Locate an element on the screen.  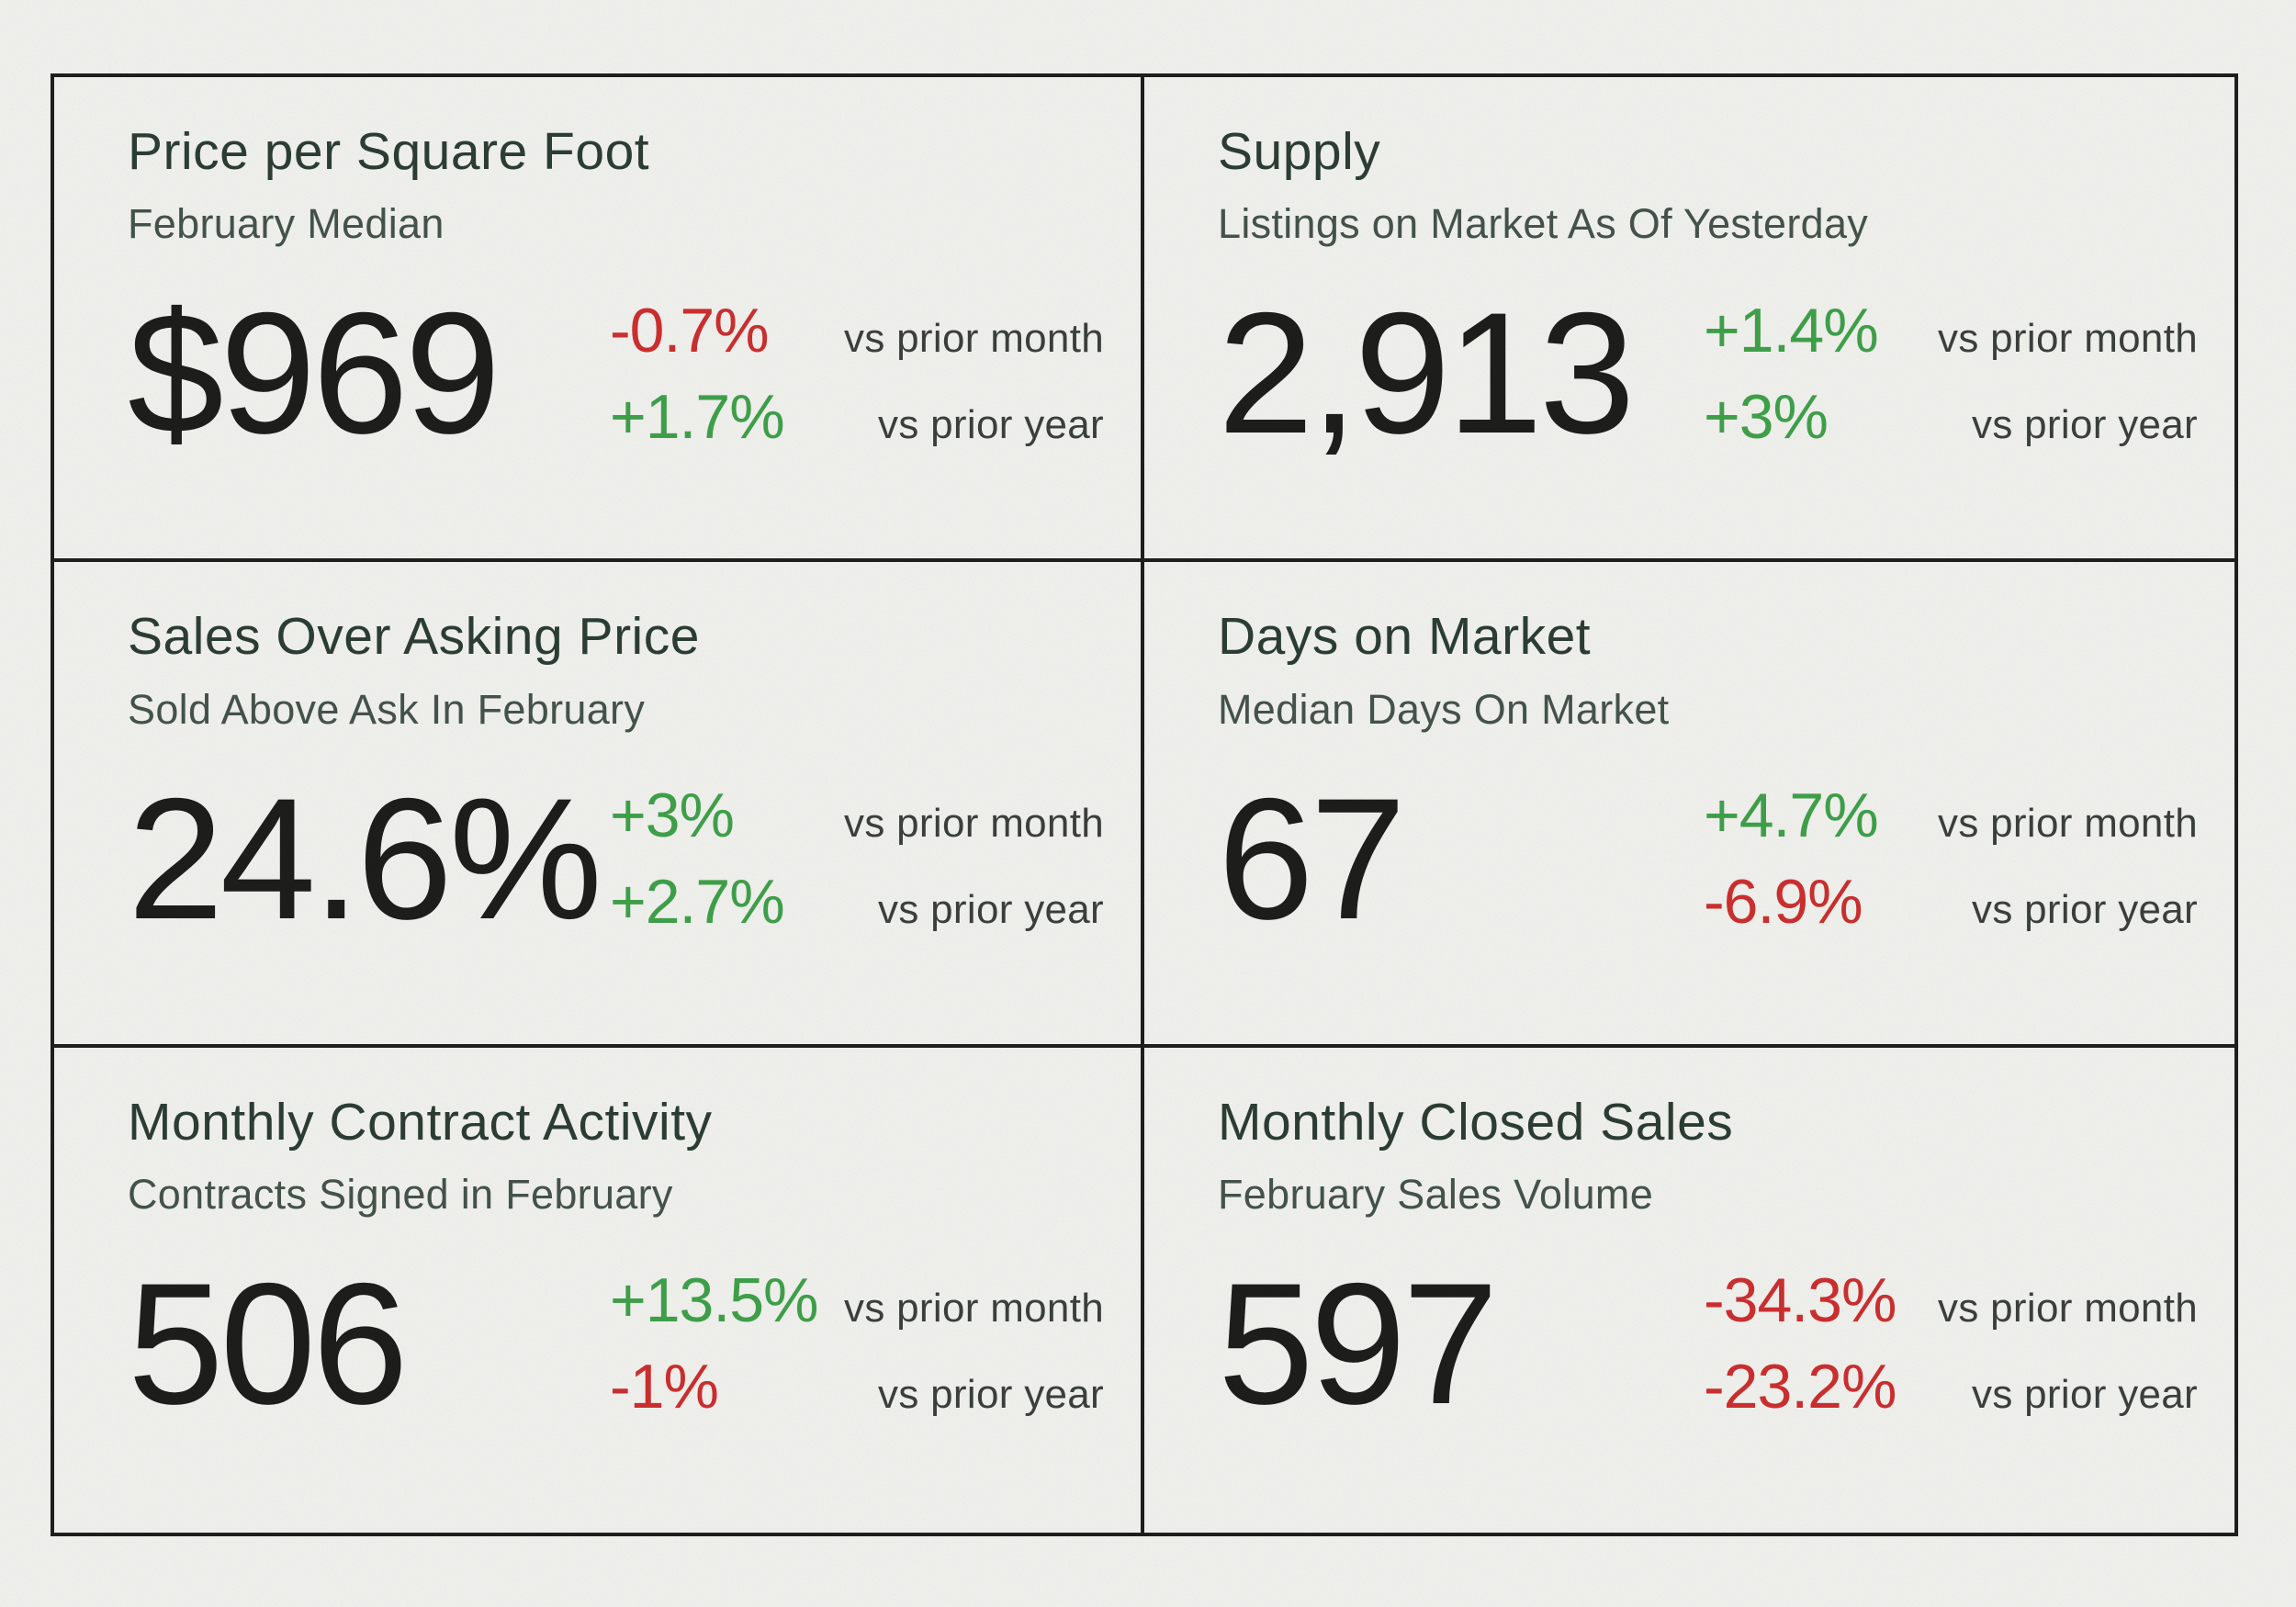
card-title: Monthly Closed Sales is located at coordinates (1476, 1122).